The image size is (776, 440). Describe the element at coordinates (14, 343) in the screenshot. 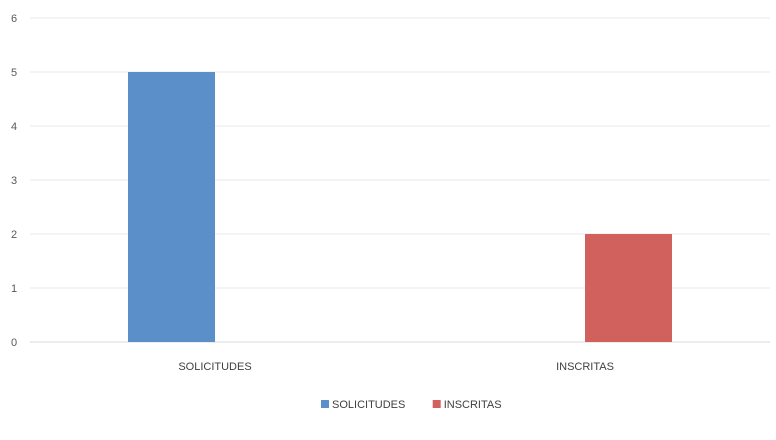

I see `y-tick-label: 0` at that location.